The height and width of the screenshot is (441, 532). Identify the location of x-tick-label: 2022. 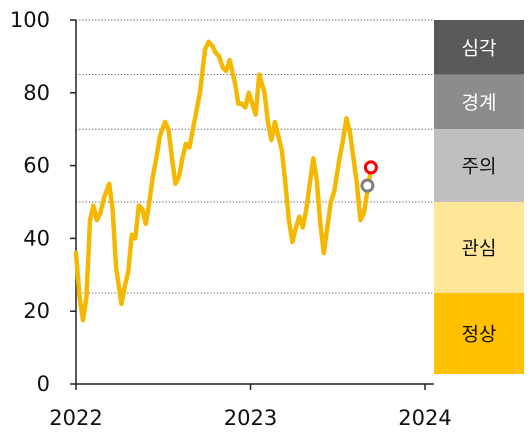
(75, 418).